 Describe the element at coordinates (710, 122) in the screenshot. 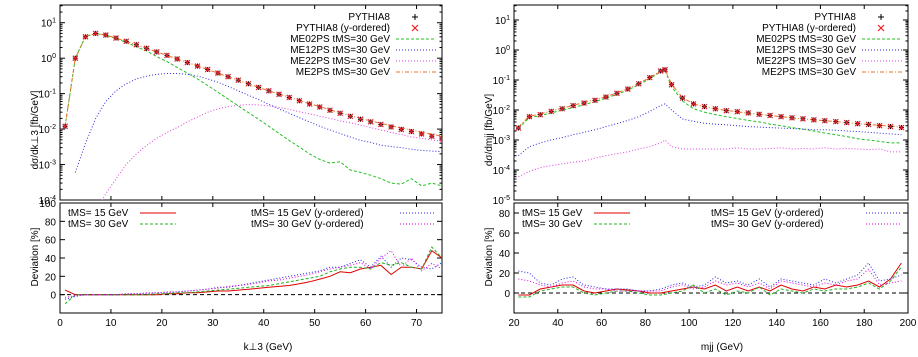

I see `right-top-series-group` at that location.